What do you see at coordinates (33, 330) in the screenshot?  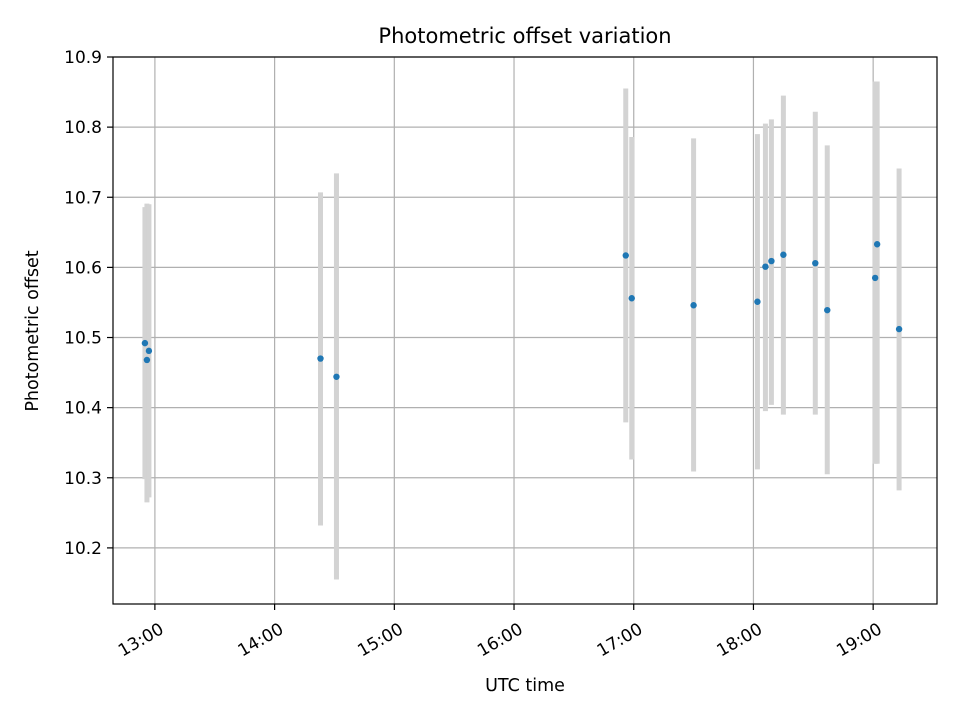 I see `y-axis-label: Photometric offset` at bounding box center [33, 330].